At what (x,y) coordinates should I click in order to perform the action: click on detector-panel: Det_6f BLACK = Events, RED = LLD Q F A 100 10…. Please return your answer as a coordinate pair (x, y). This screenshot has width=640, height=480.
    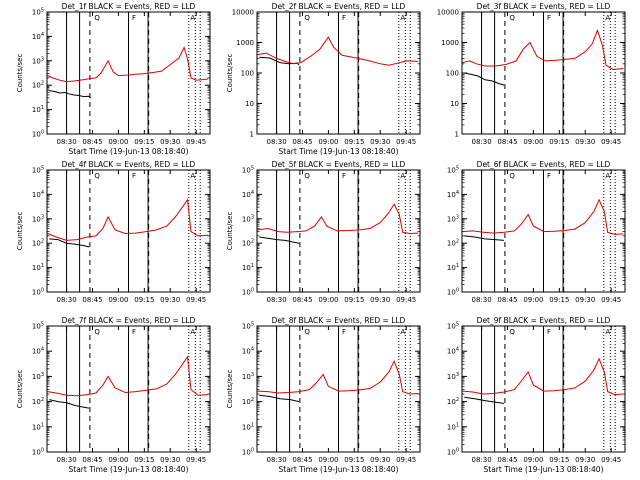
    Looking at the image, I should click on (536, 232).